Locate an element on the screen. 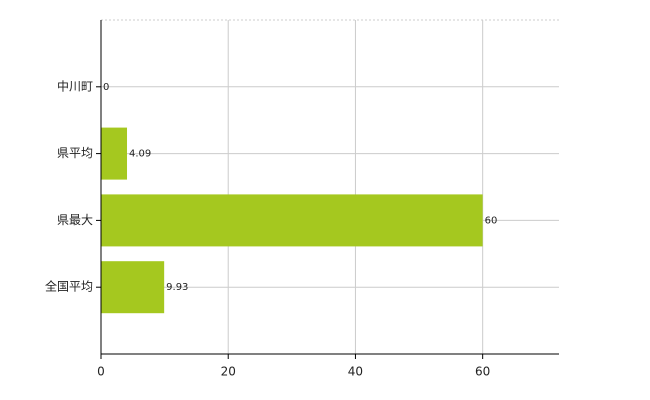  value-label: 4.09 is located at coordinates (140, 154).